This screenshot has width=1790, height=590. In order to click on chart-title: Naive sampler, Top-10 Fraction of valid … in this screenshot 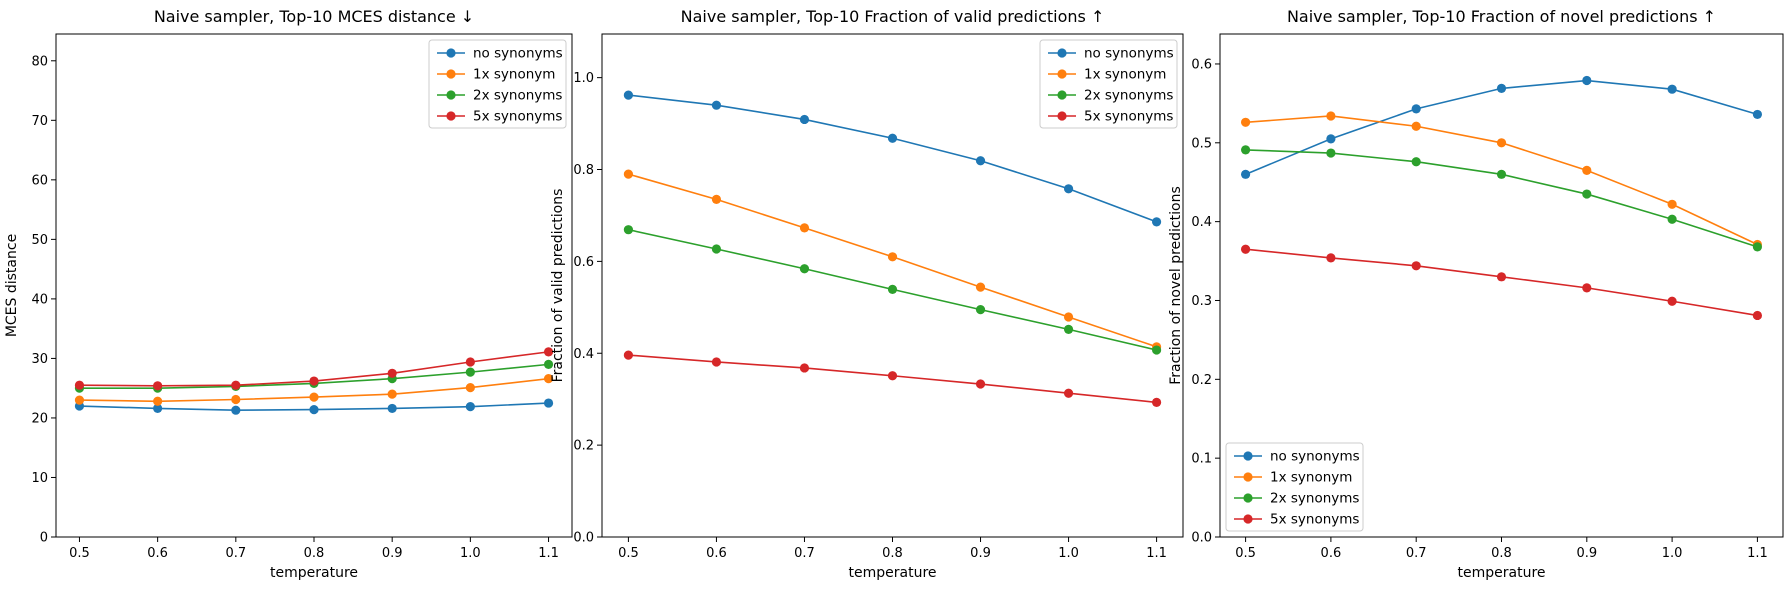, I will do `click(893, 16)`.